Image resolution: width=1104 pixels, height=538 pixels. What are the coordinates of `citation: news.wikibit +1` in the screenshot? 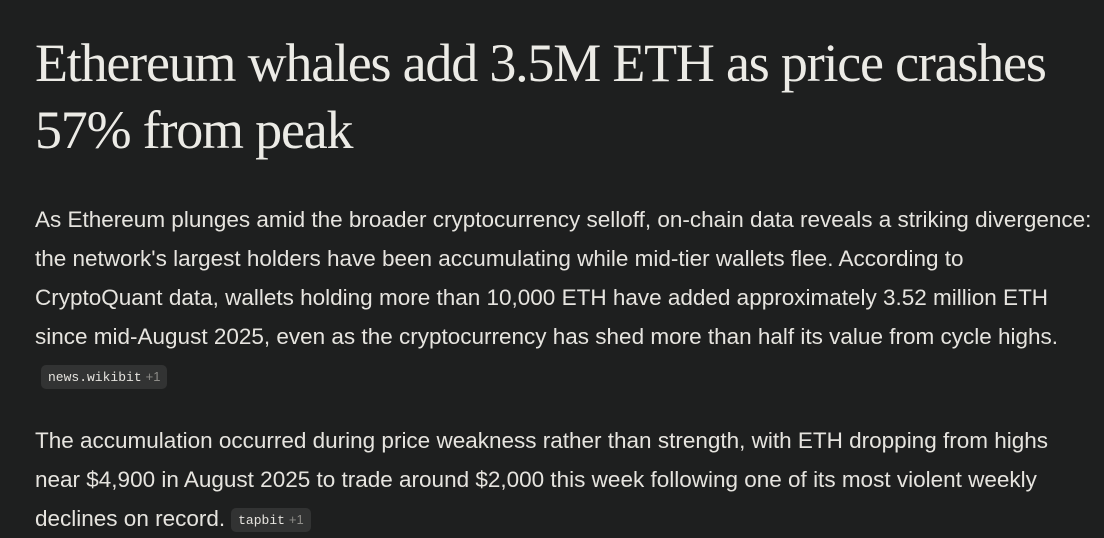 It's located at (104, 377).